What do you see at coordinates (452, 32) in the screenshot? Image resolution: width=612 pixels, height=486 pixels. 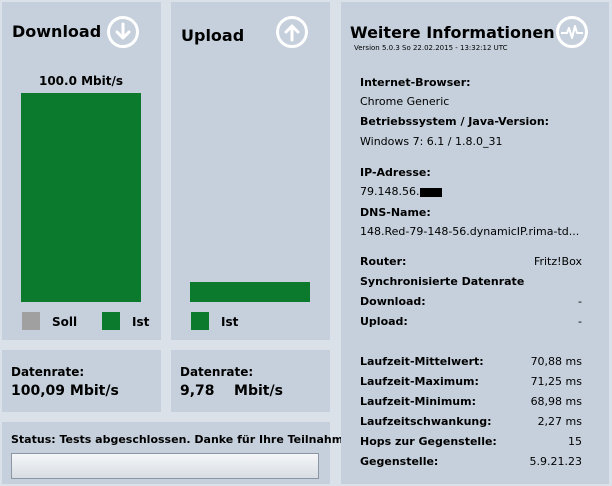 I see `info-title: Weitere Informationen` at bounding box center [452, 32].